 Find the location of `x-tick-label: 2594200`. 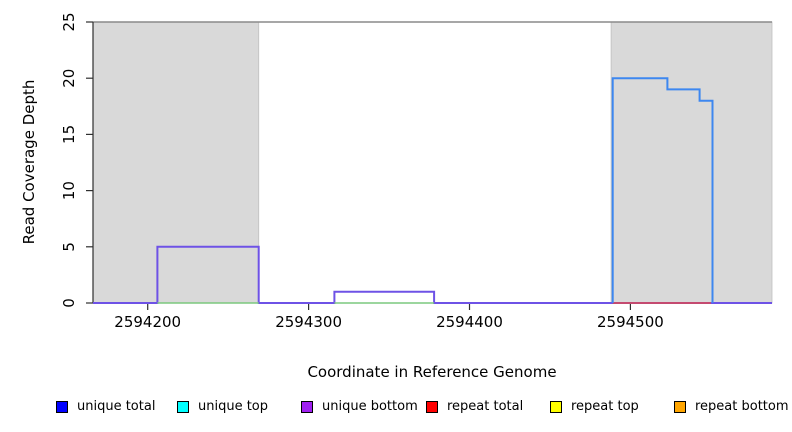

x-tick-label: 2594200 is located at coordinates (147, 322).